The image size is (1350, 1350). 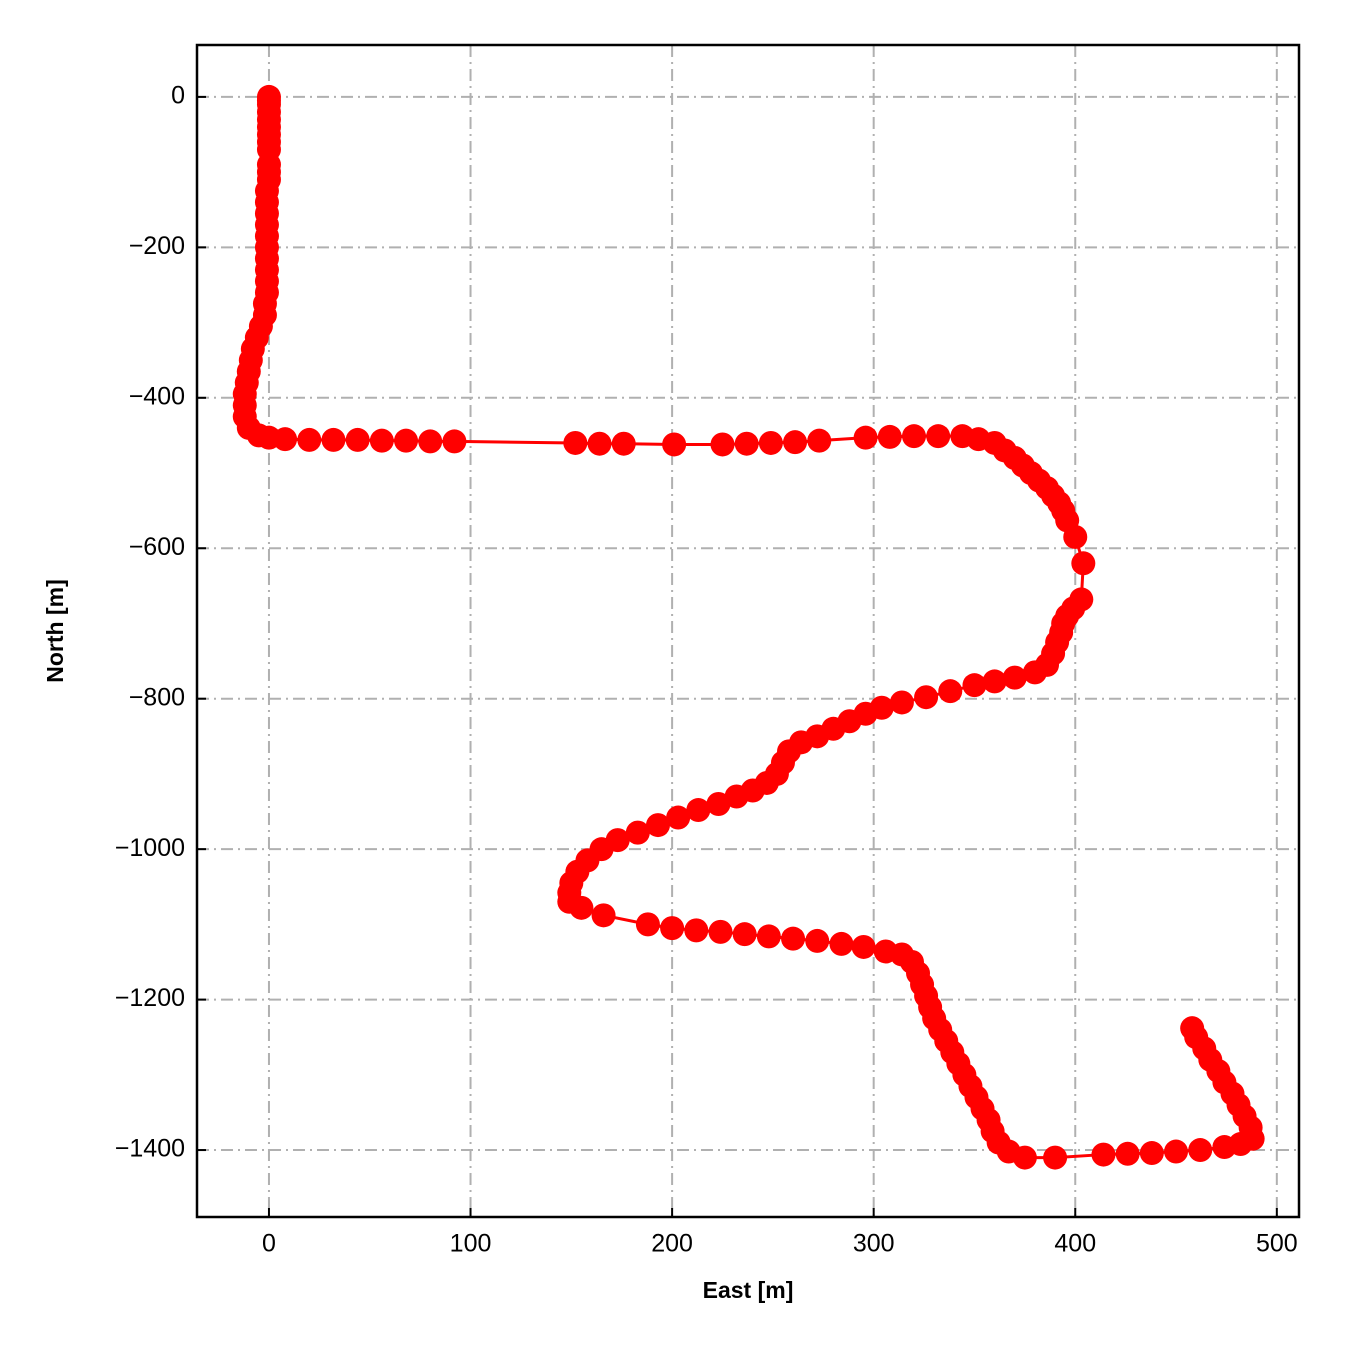 I want to click on y-tick-label: −1400, so click(x=150, y=1149).